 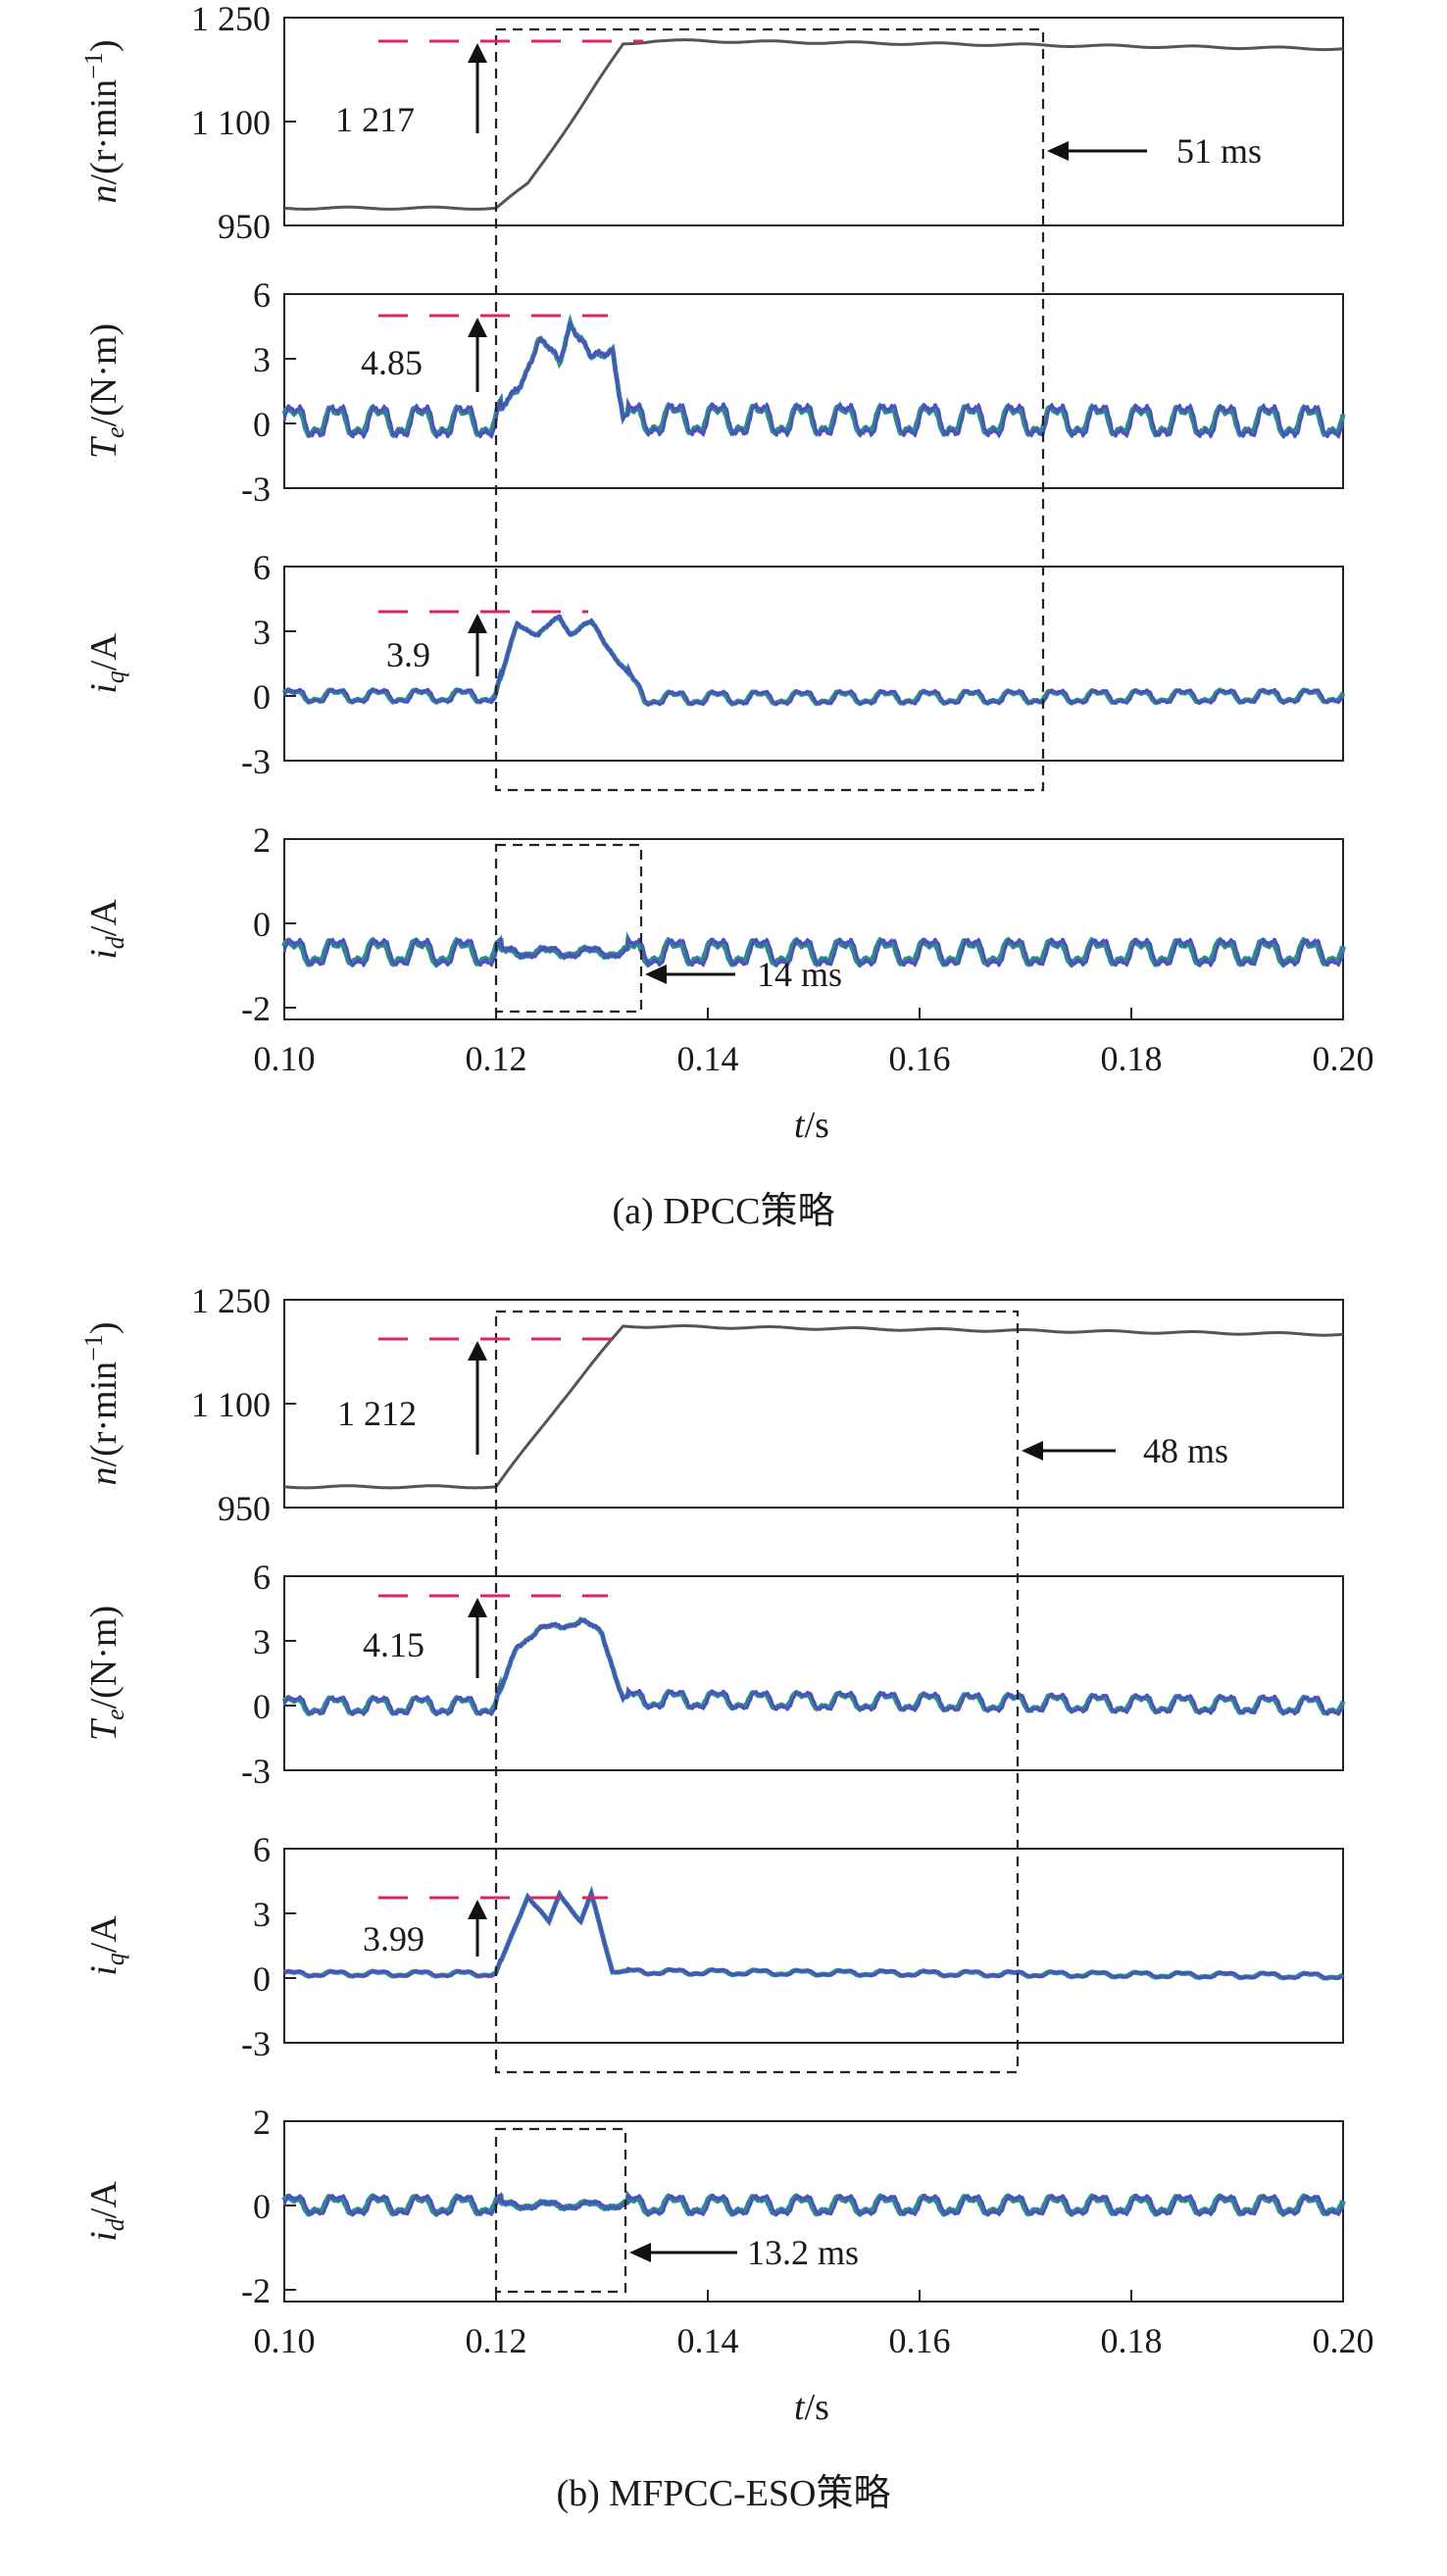 I want to click on xlabel-a: t/s, so click(x=812, y=1125).